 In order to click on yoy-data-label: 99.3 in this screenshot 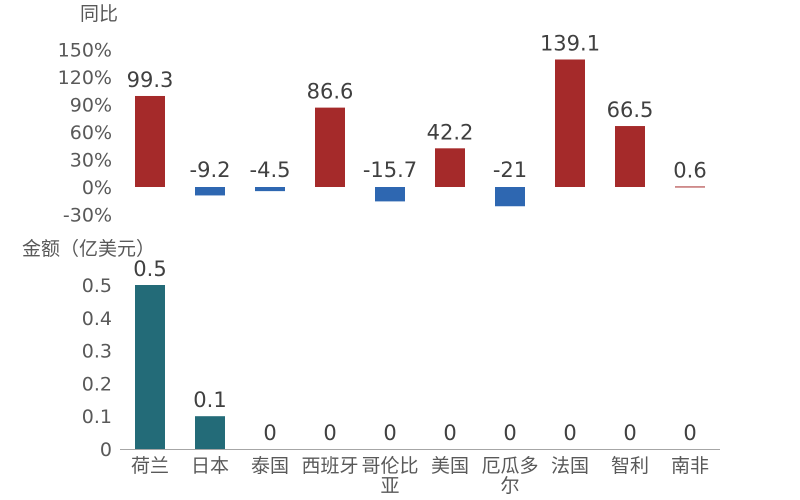, I will do `click(150, 80)`.